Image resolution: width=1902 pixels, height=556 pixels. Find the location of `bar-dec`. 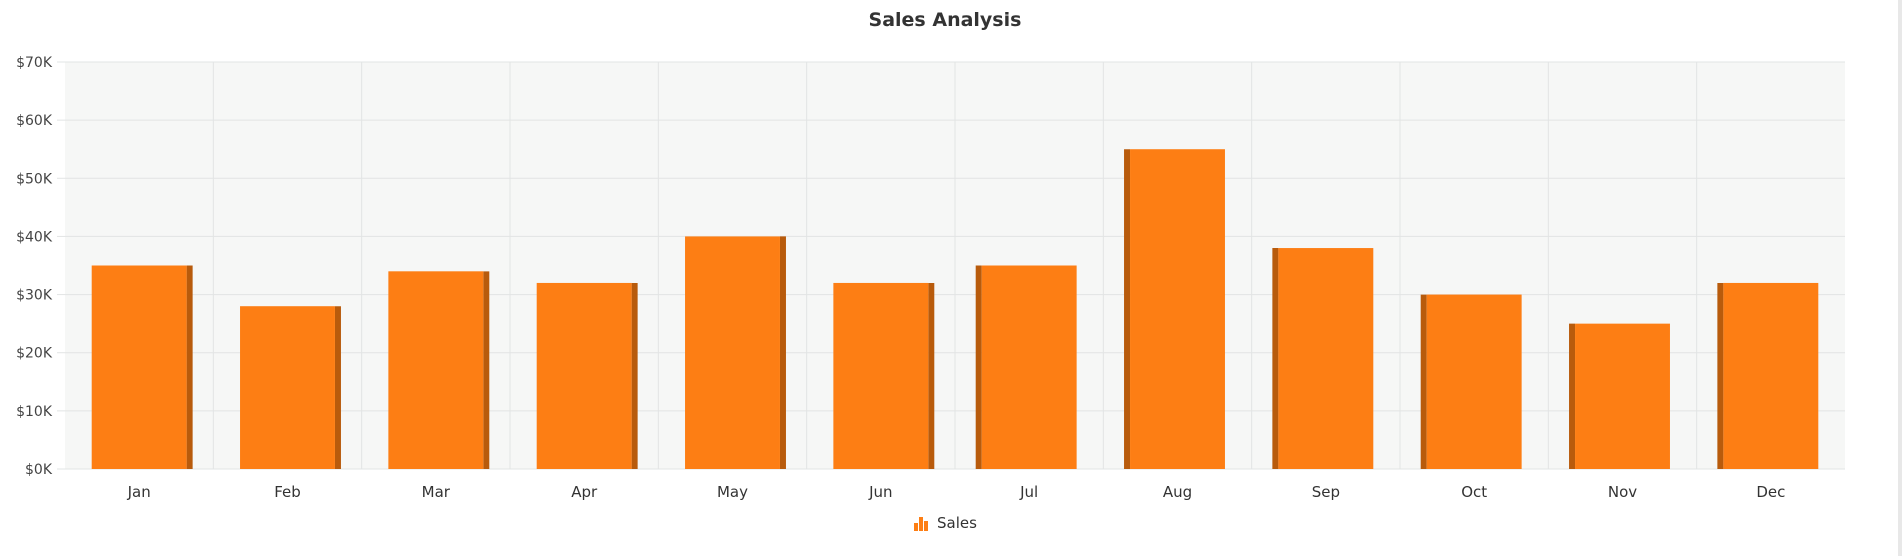

bar-dec is located at coordinates (1771, 375).